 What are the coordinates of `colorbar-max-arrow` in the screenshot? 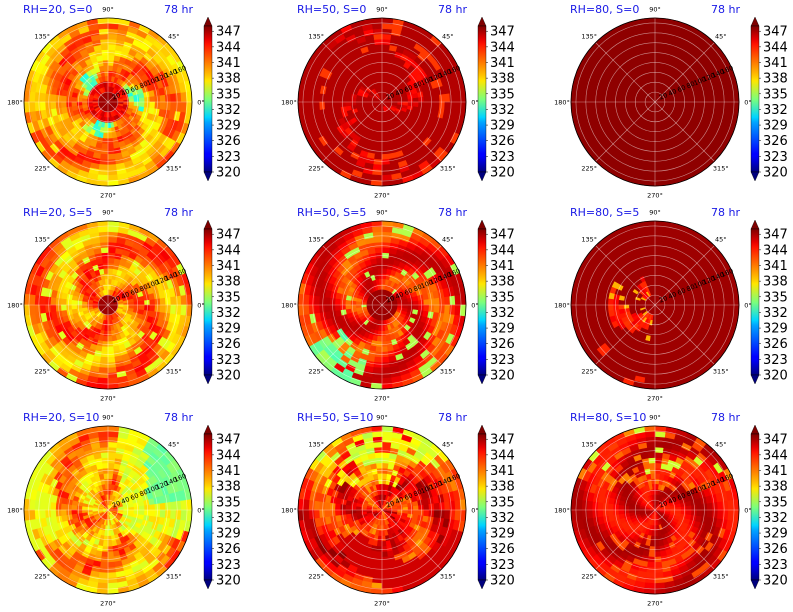 It's located at (208, 21).